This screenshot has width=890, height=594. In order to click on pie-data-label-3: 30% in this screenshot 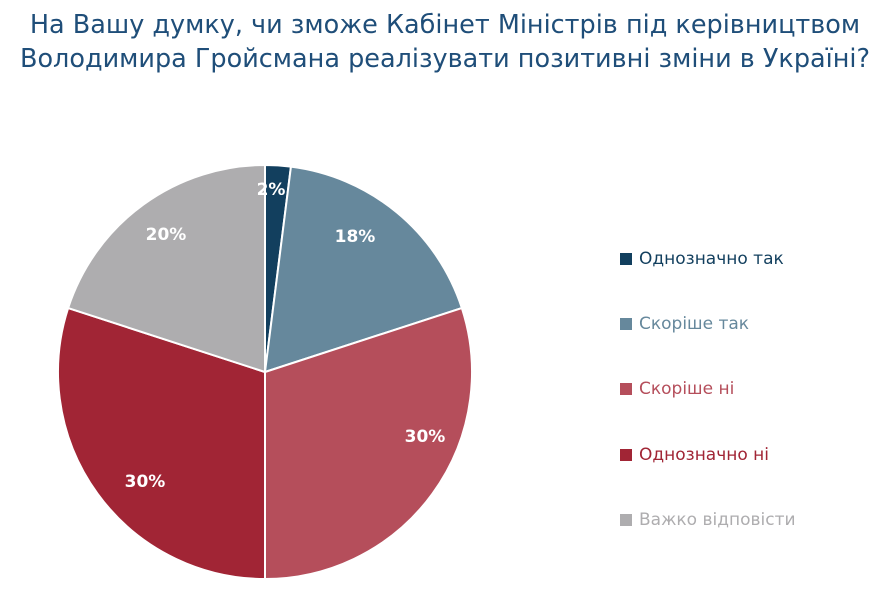, I will do `click(425, 437)`.